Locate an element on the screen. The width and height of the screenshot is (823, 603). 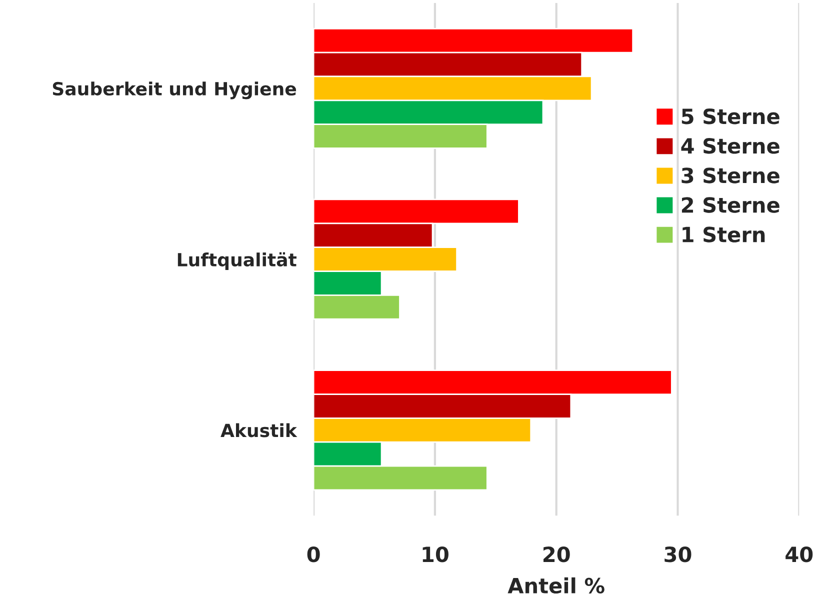
legend-label: 2 Sterne is located at coordinates (731, 205).